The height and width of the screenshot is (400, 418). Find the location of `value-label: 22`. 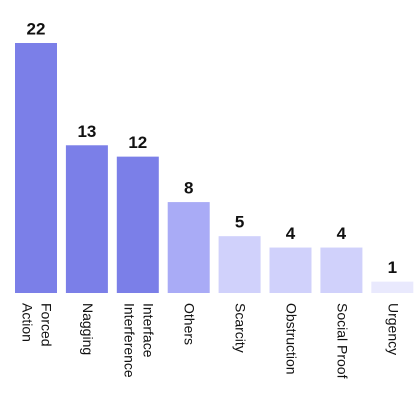

value-label: 22 is located at coordinates (36, 28).